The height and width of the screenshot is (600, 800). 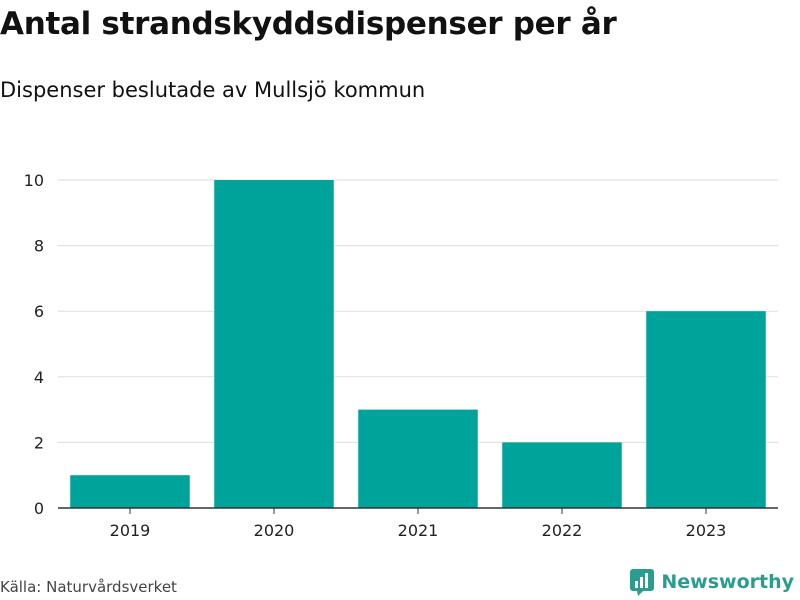 I want to click on y-tick-label: 8, so click(x=39, y=246).